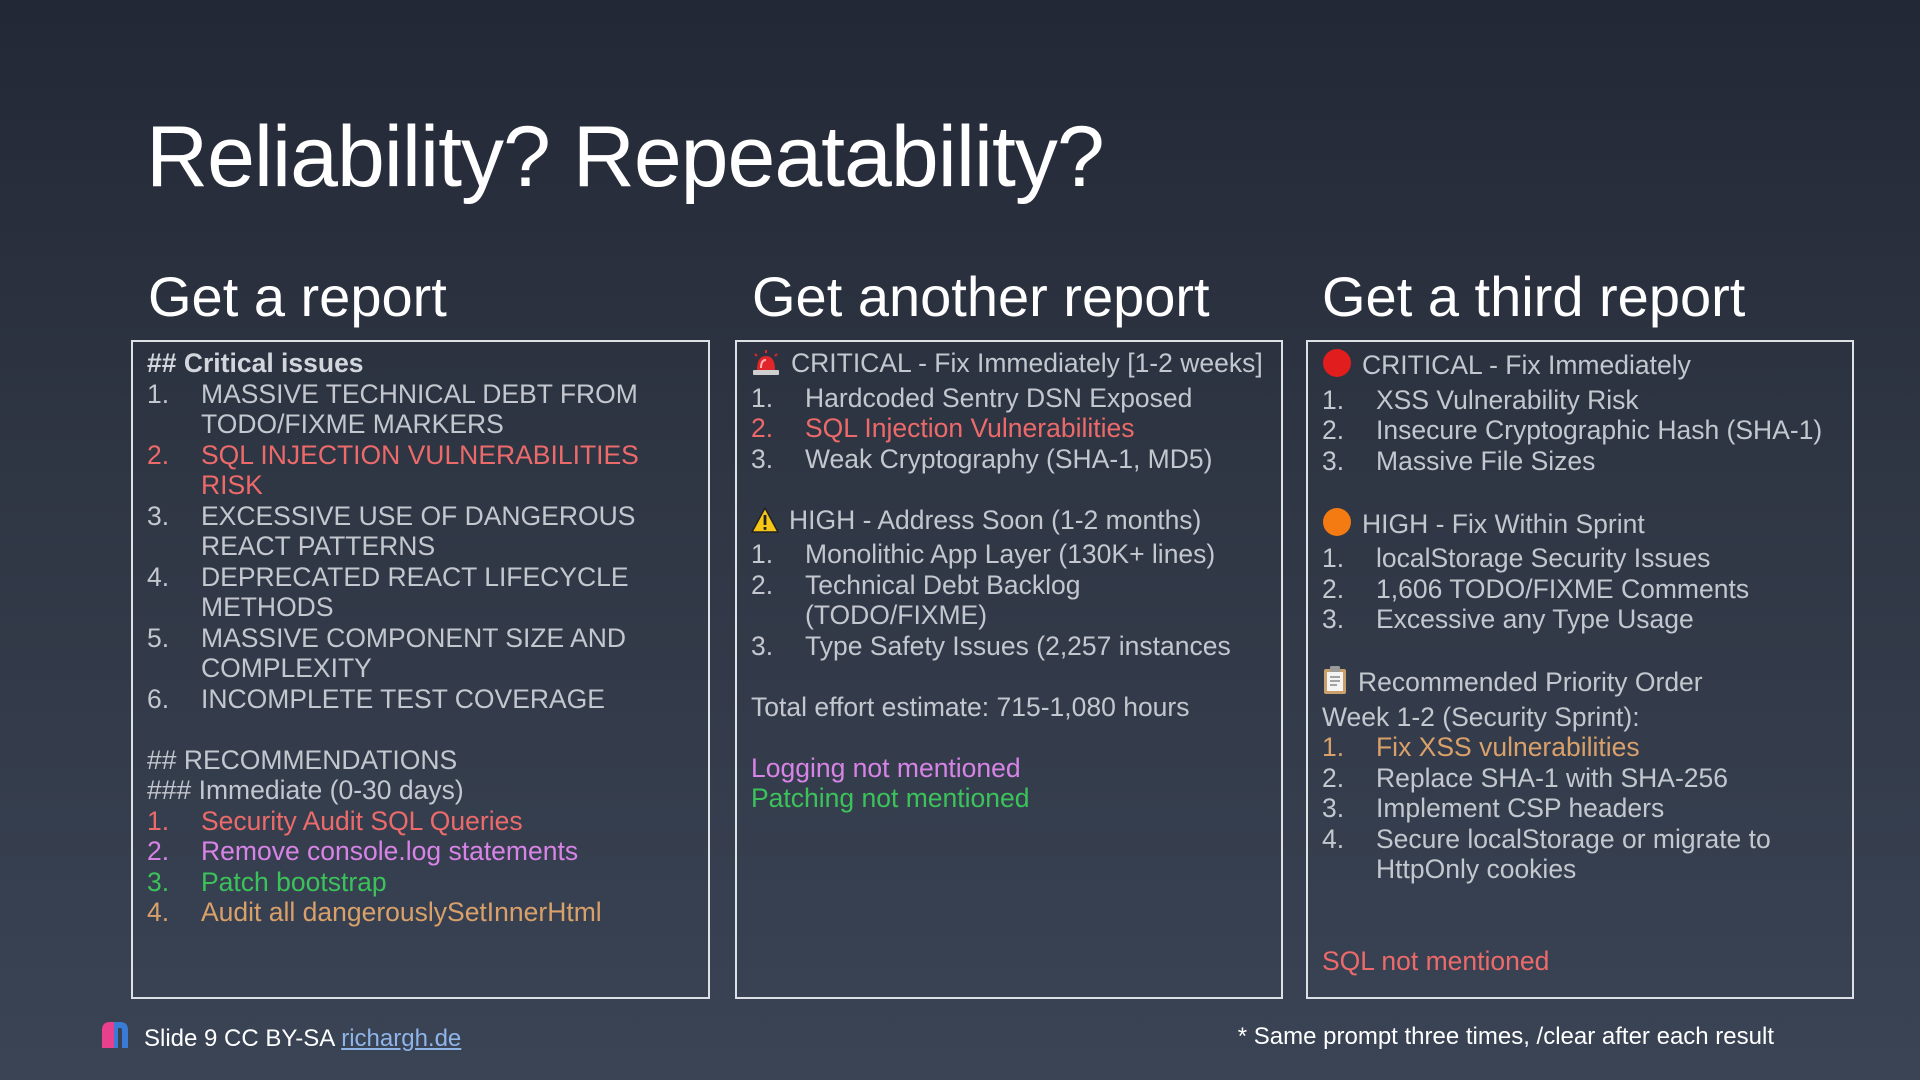 The height and width of the screenshot is (1080, 1920). I want to click on list-item: 1. Fix XSS vulnerabilities, so click(1481, 747).